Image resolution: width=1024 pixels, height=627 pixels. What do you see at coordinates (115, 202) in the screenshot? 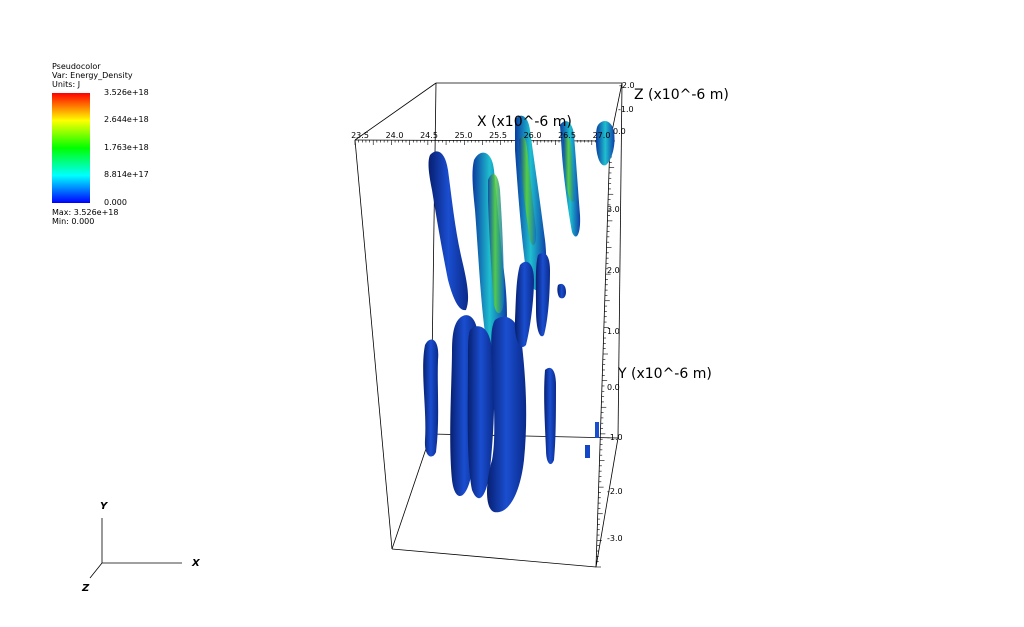
I see `legend-tick: 0.000` at bounding box center [115, 202].